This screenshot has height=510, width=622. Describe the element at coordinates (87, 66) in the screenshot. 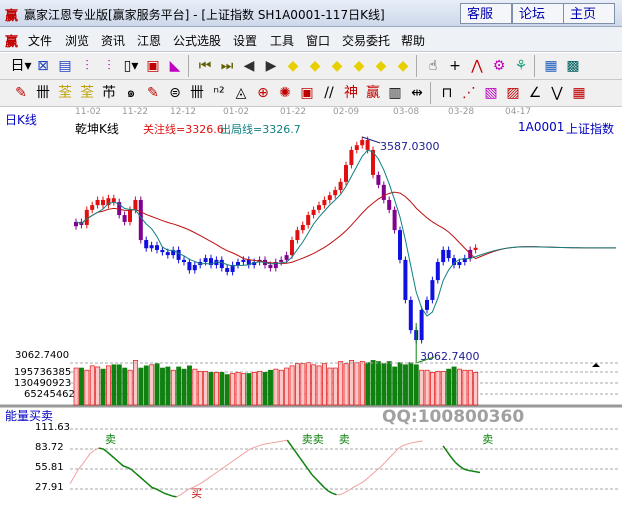

I see `indicator-3-icon: ⫶` at that location.